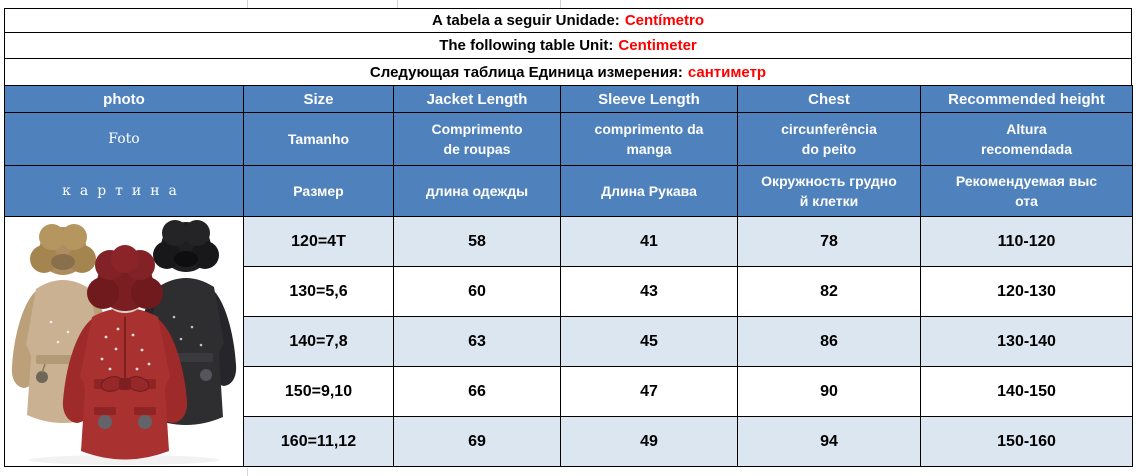 The height and width of the screenshot is (476, 1136). I want to click on cell-jacket-length: 69, so click(477, 441).